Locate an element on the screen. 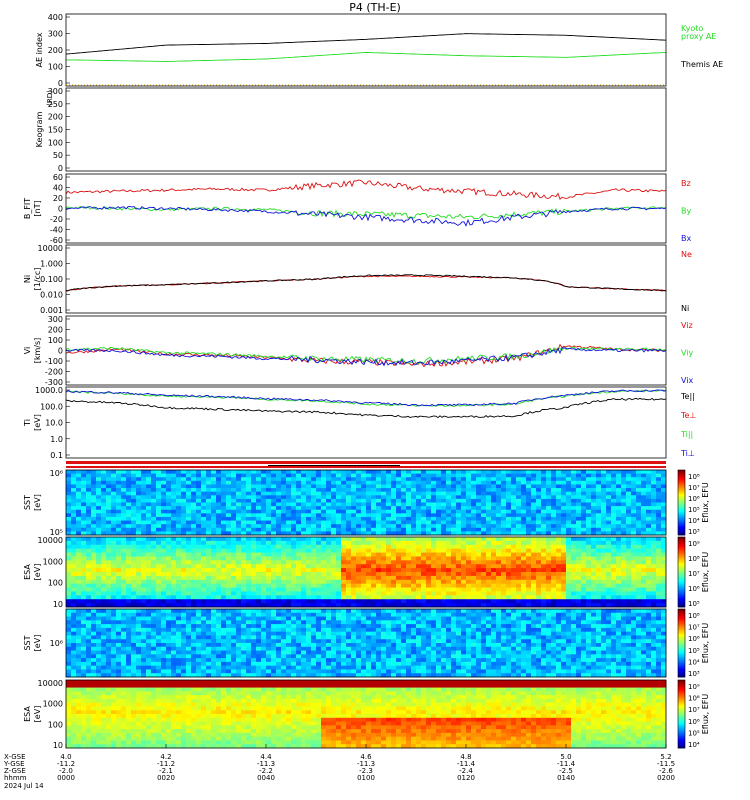  y-axis-sublabel: (RD) is located at coordinates (50, 98).